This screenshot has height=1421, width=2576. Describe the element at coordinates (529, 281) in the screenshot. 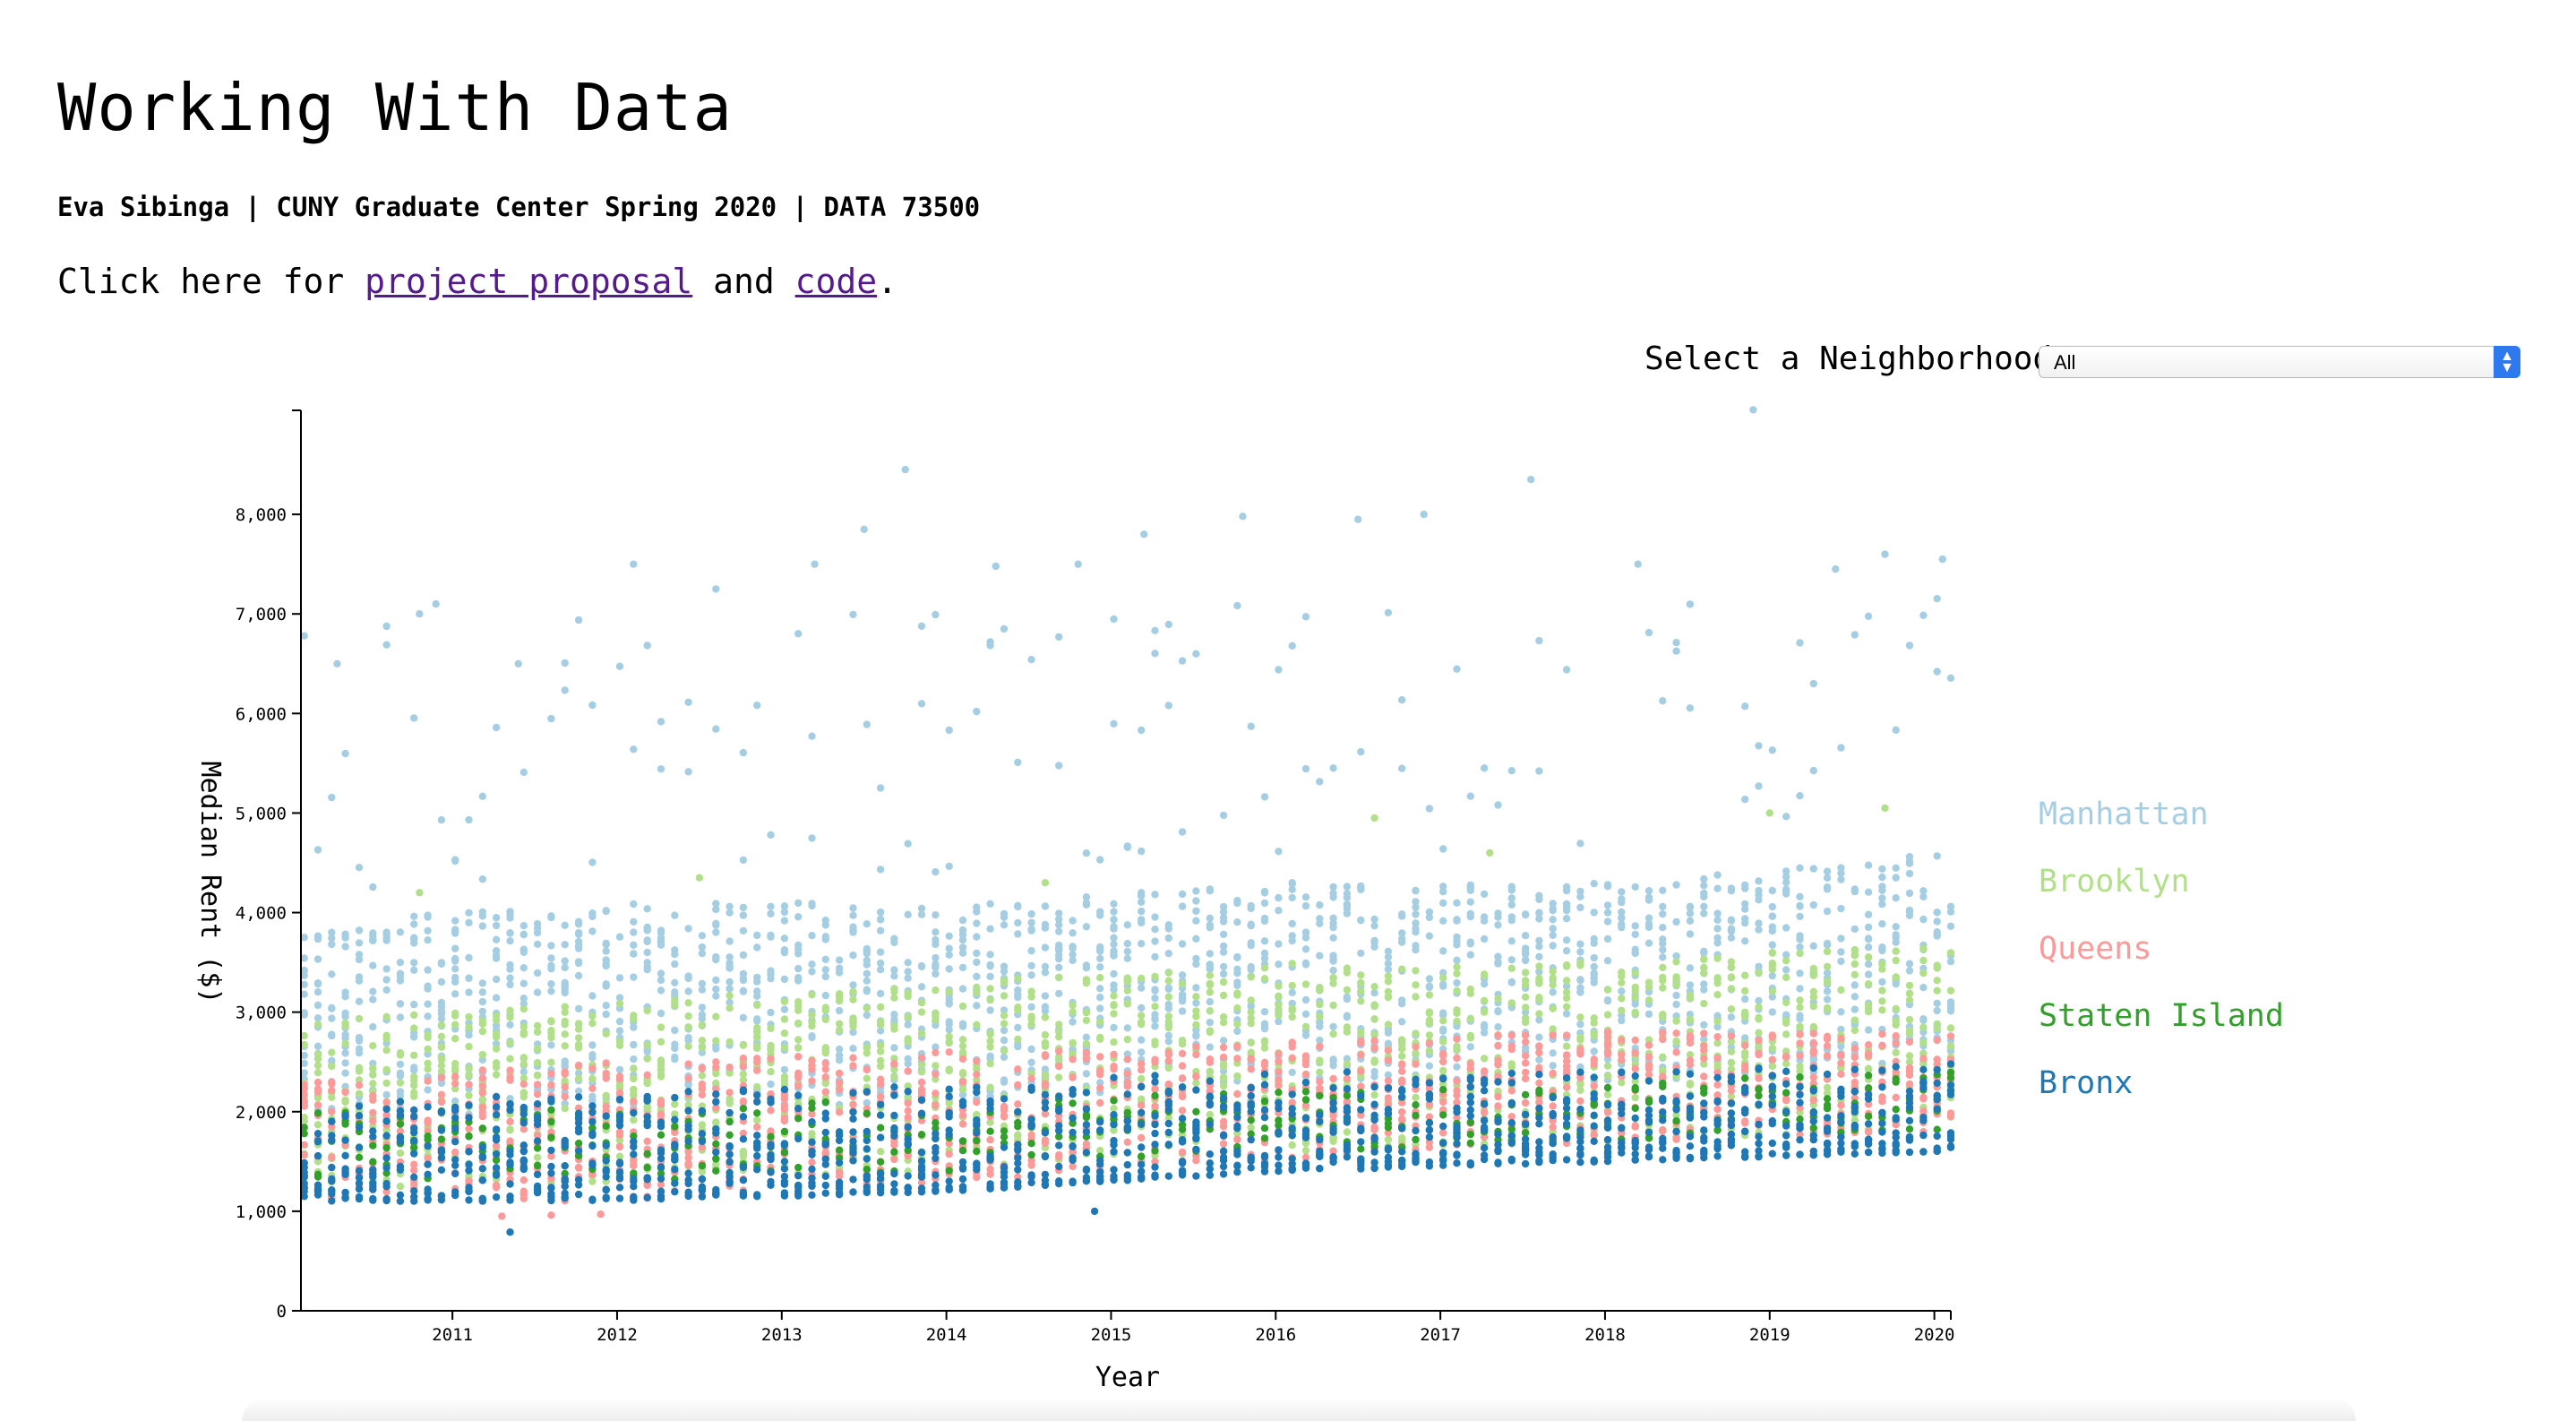

I see `project-proposal-link: project proposal` at that location.